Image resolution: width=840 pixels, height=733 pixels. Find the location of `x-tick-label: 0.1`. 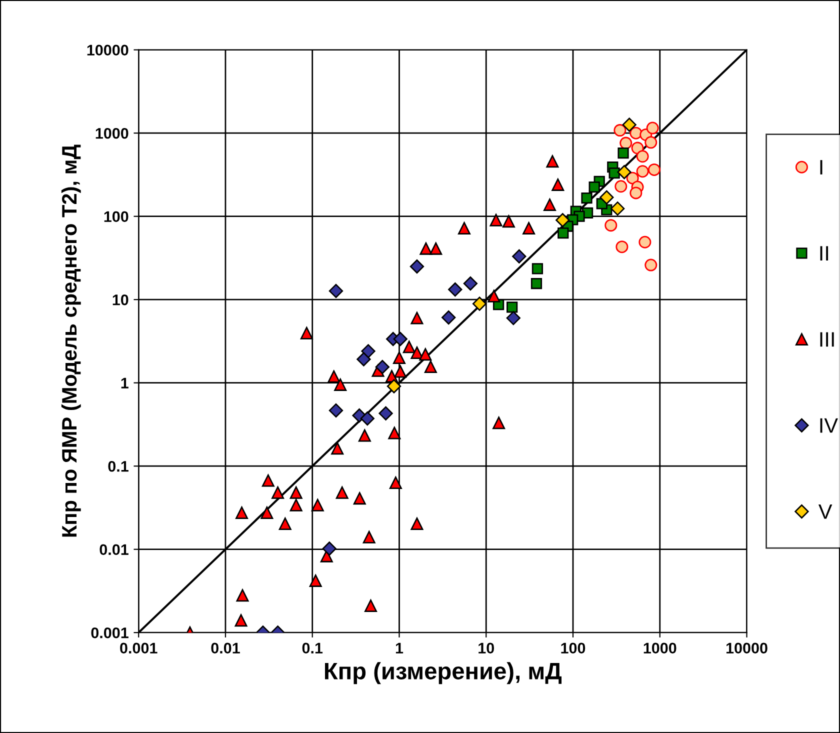

x-tick-label: 0.1 is located at coordinates (312, 648).